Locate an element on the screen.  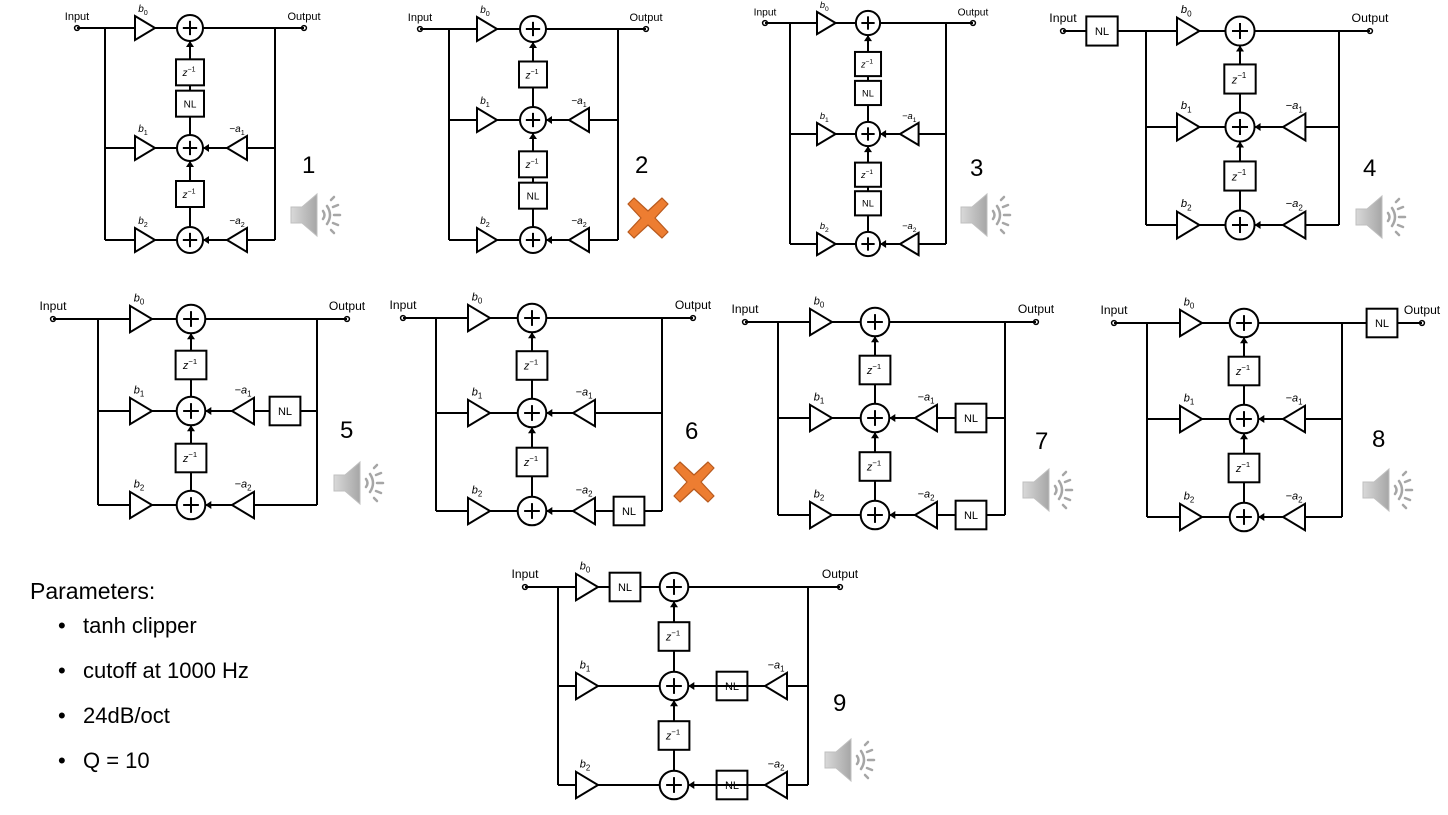
parameters-title: Parameters: is located at coordinates (93, 591).